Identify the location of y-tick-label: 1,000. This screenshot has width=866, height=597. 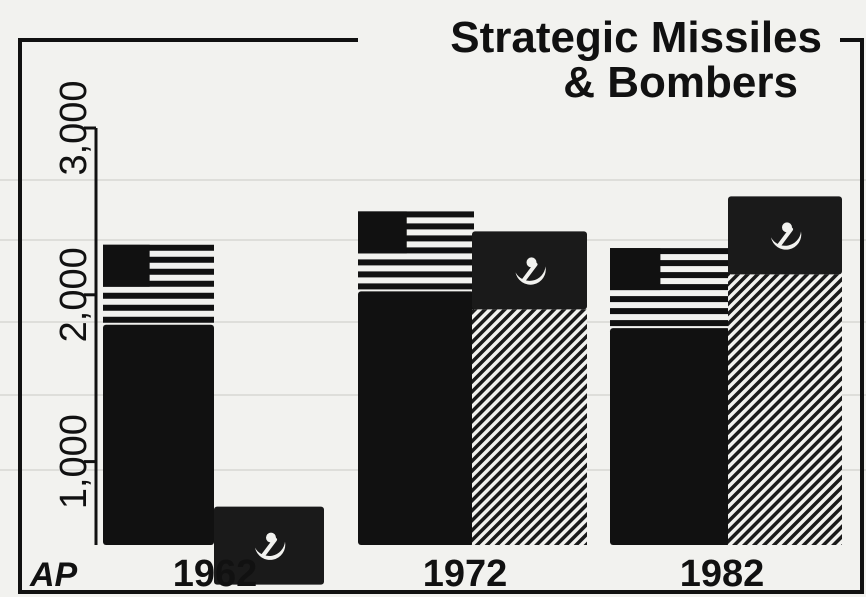
(74, 461).